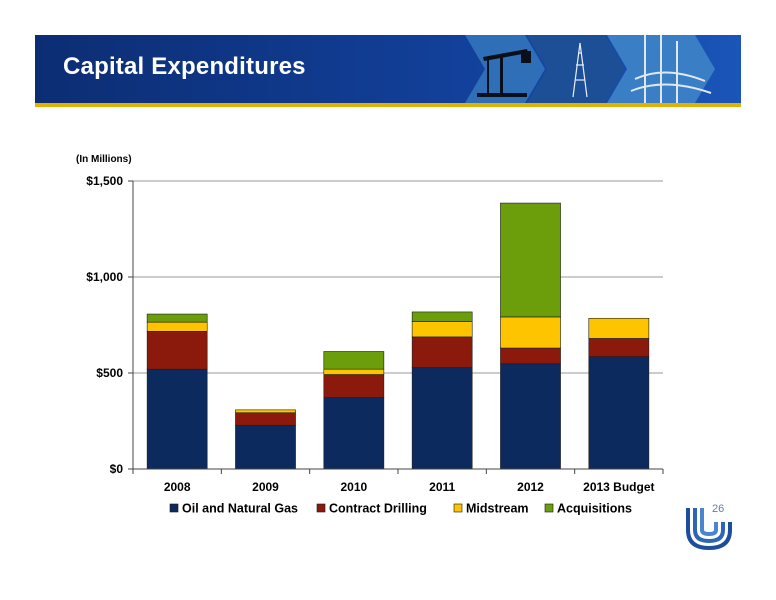 The image size is (776, 600). What do you see at coordinates (117, 469) in the screenshot?
I see `y-tick-label: $0` at bounding box center [117, 469].